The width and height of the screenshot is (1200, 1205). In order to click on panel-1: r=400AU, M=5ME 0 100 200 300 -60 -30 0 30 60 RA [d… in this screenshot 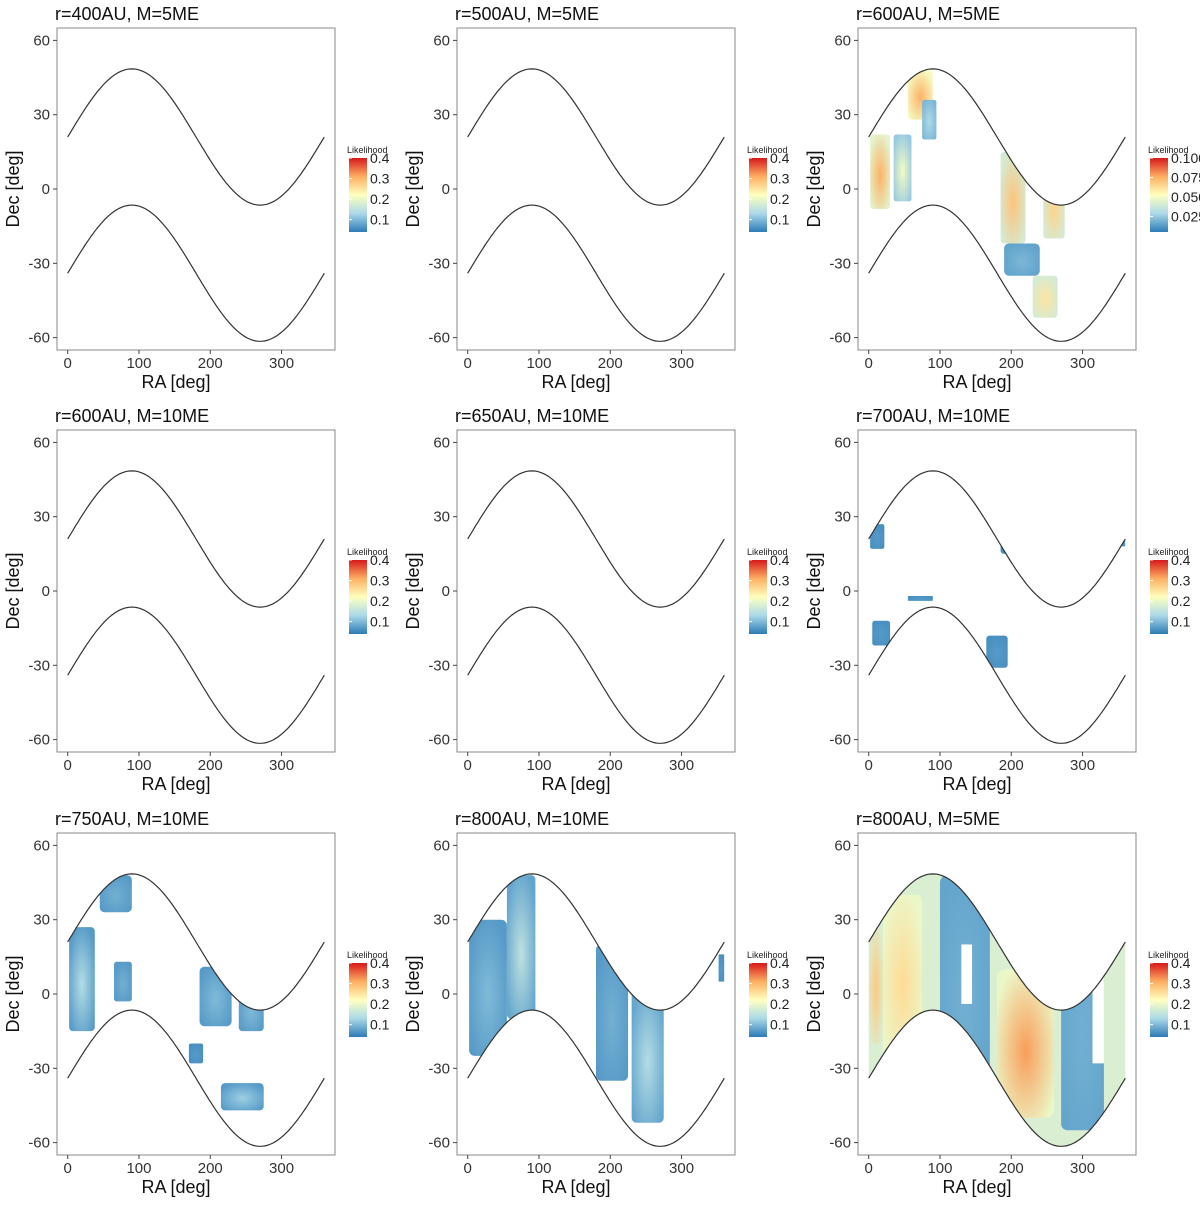, I will do `click(196, 198)`.